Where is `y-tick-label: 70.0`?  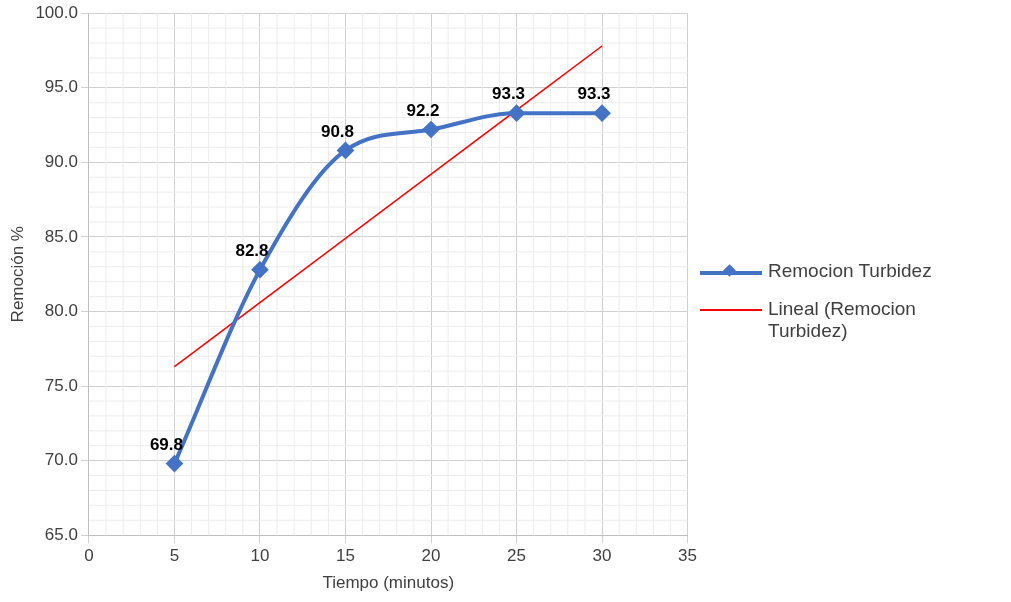 y-tick-label: 70.0 is located at coordinates (61, 460).